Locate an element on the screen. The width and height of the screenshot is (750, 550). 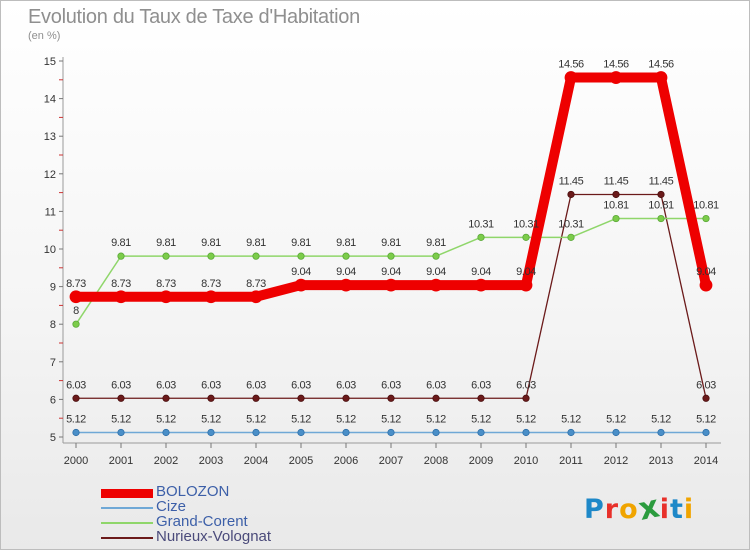
legend-label: Grand-Corent is located at coordinates (202, 521).